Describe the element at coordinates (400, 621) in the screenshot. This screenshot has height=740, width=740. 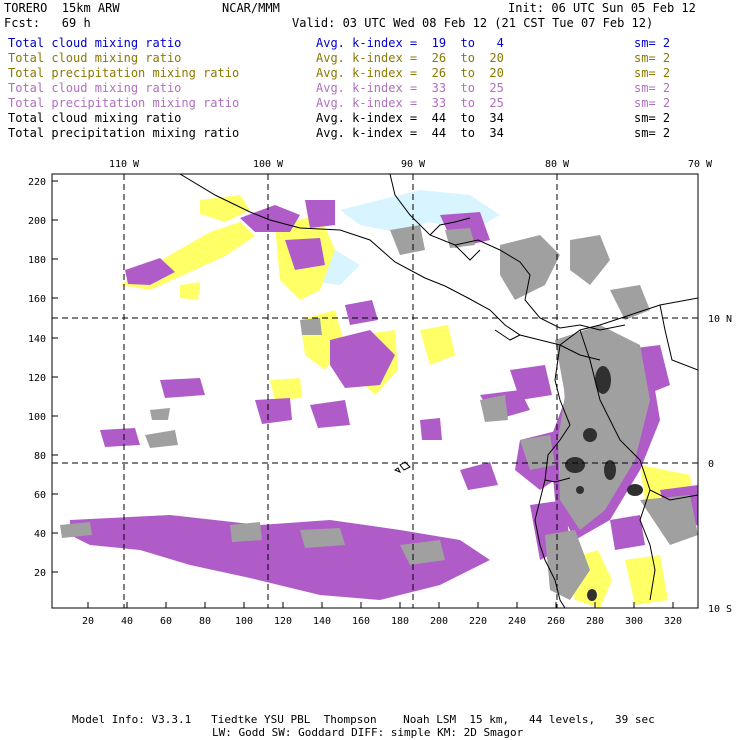
I see `x-tick-label: 180` at that location.